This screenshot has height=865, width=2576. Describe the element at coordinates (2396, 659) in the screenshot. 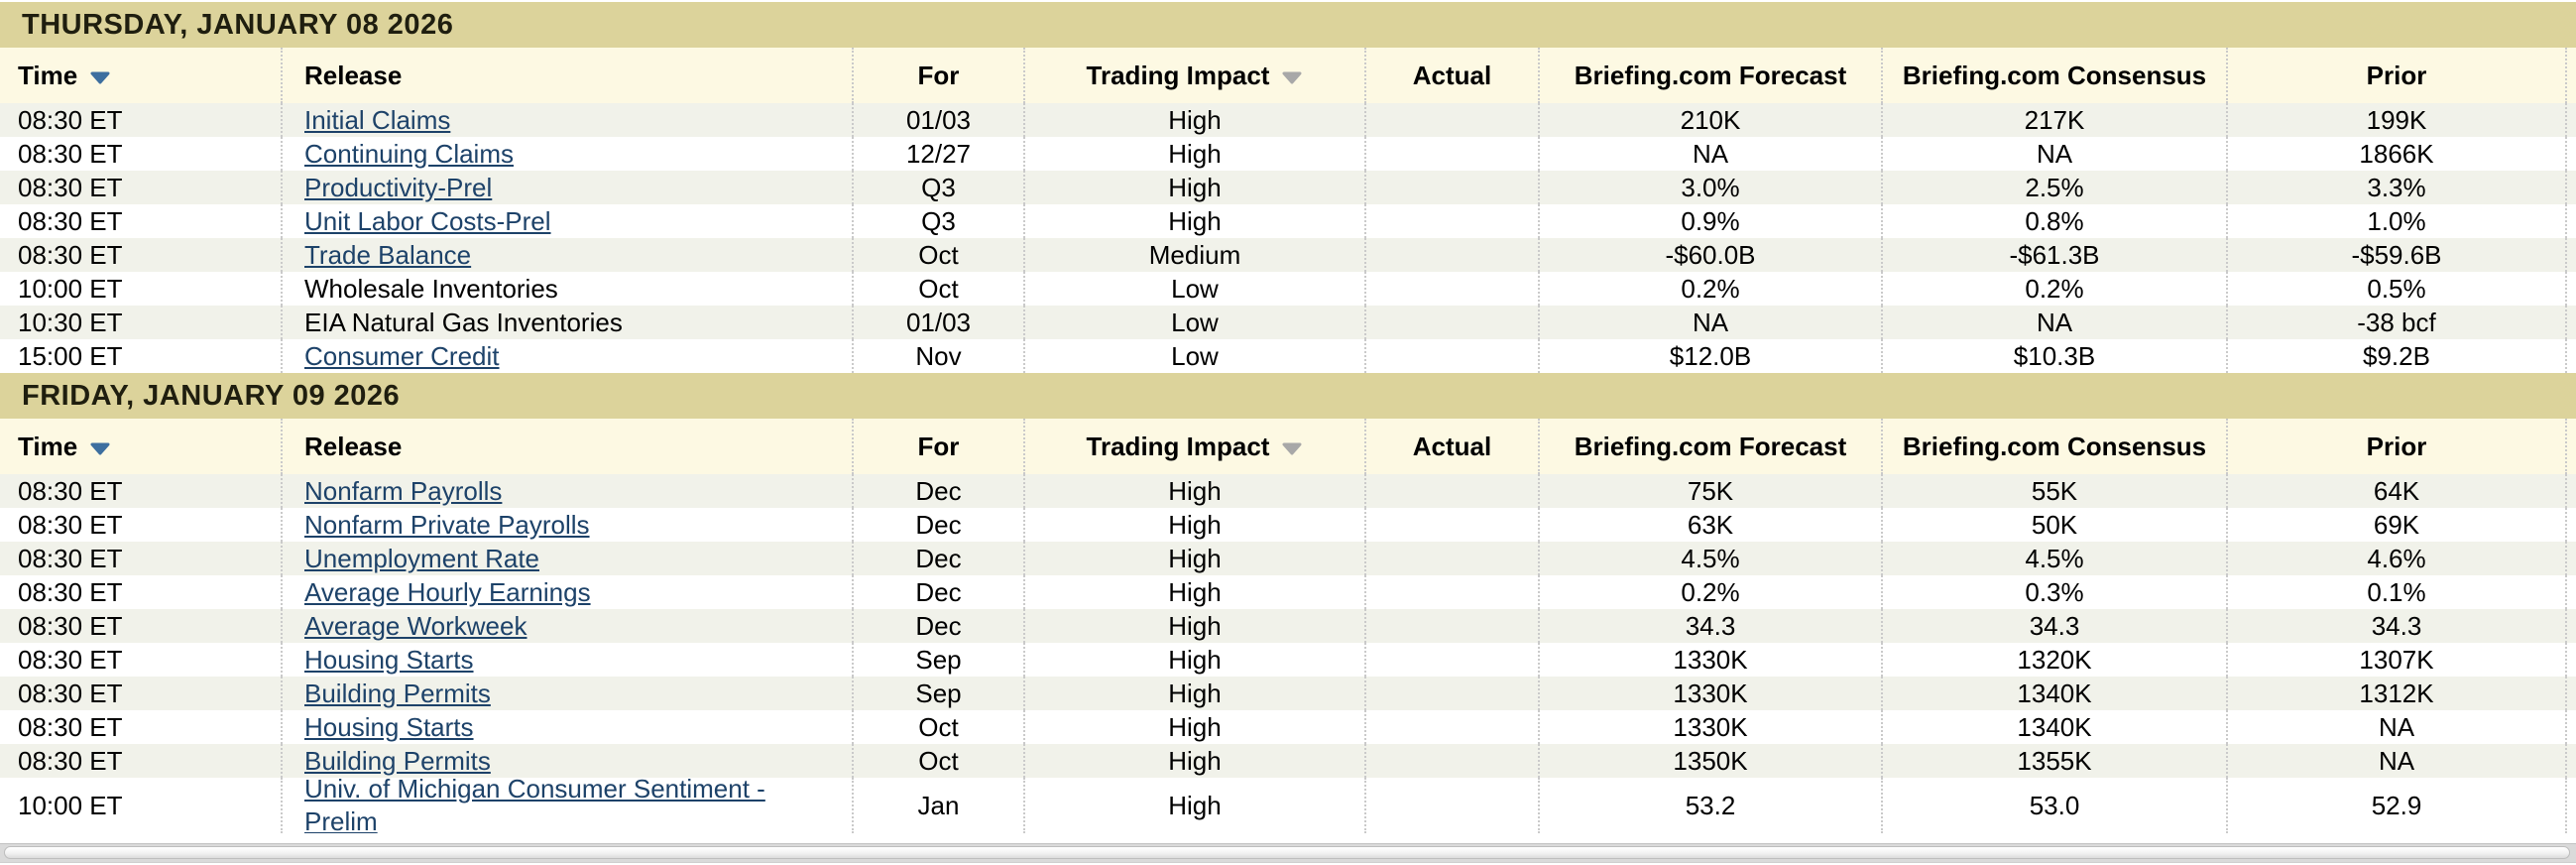

I see `prior-value: 1307K` at that location.